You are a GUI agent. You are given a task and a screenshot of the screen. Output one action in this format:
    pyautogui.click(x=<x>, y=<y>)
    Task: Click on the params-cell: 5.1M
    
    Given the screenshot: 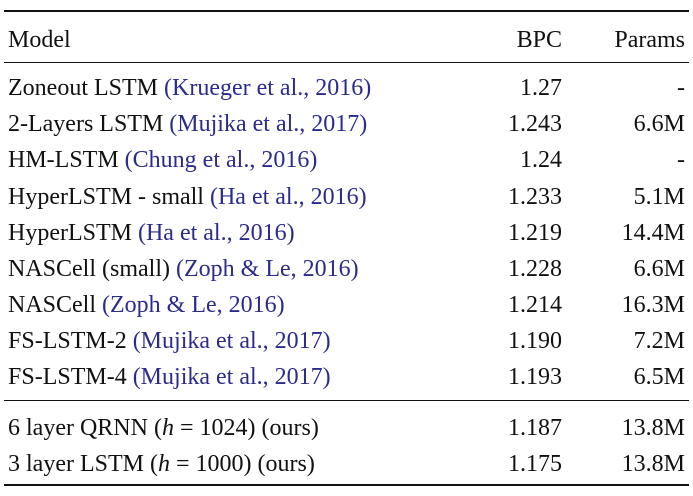 What is the action you would take?
    pyautogui.click(x=659, y=197)
    